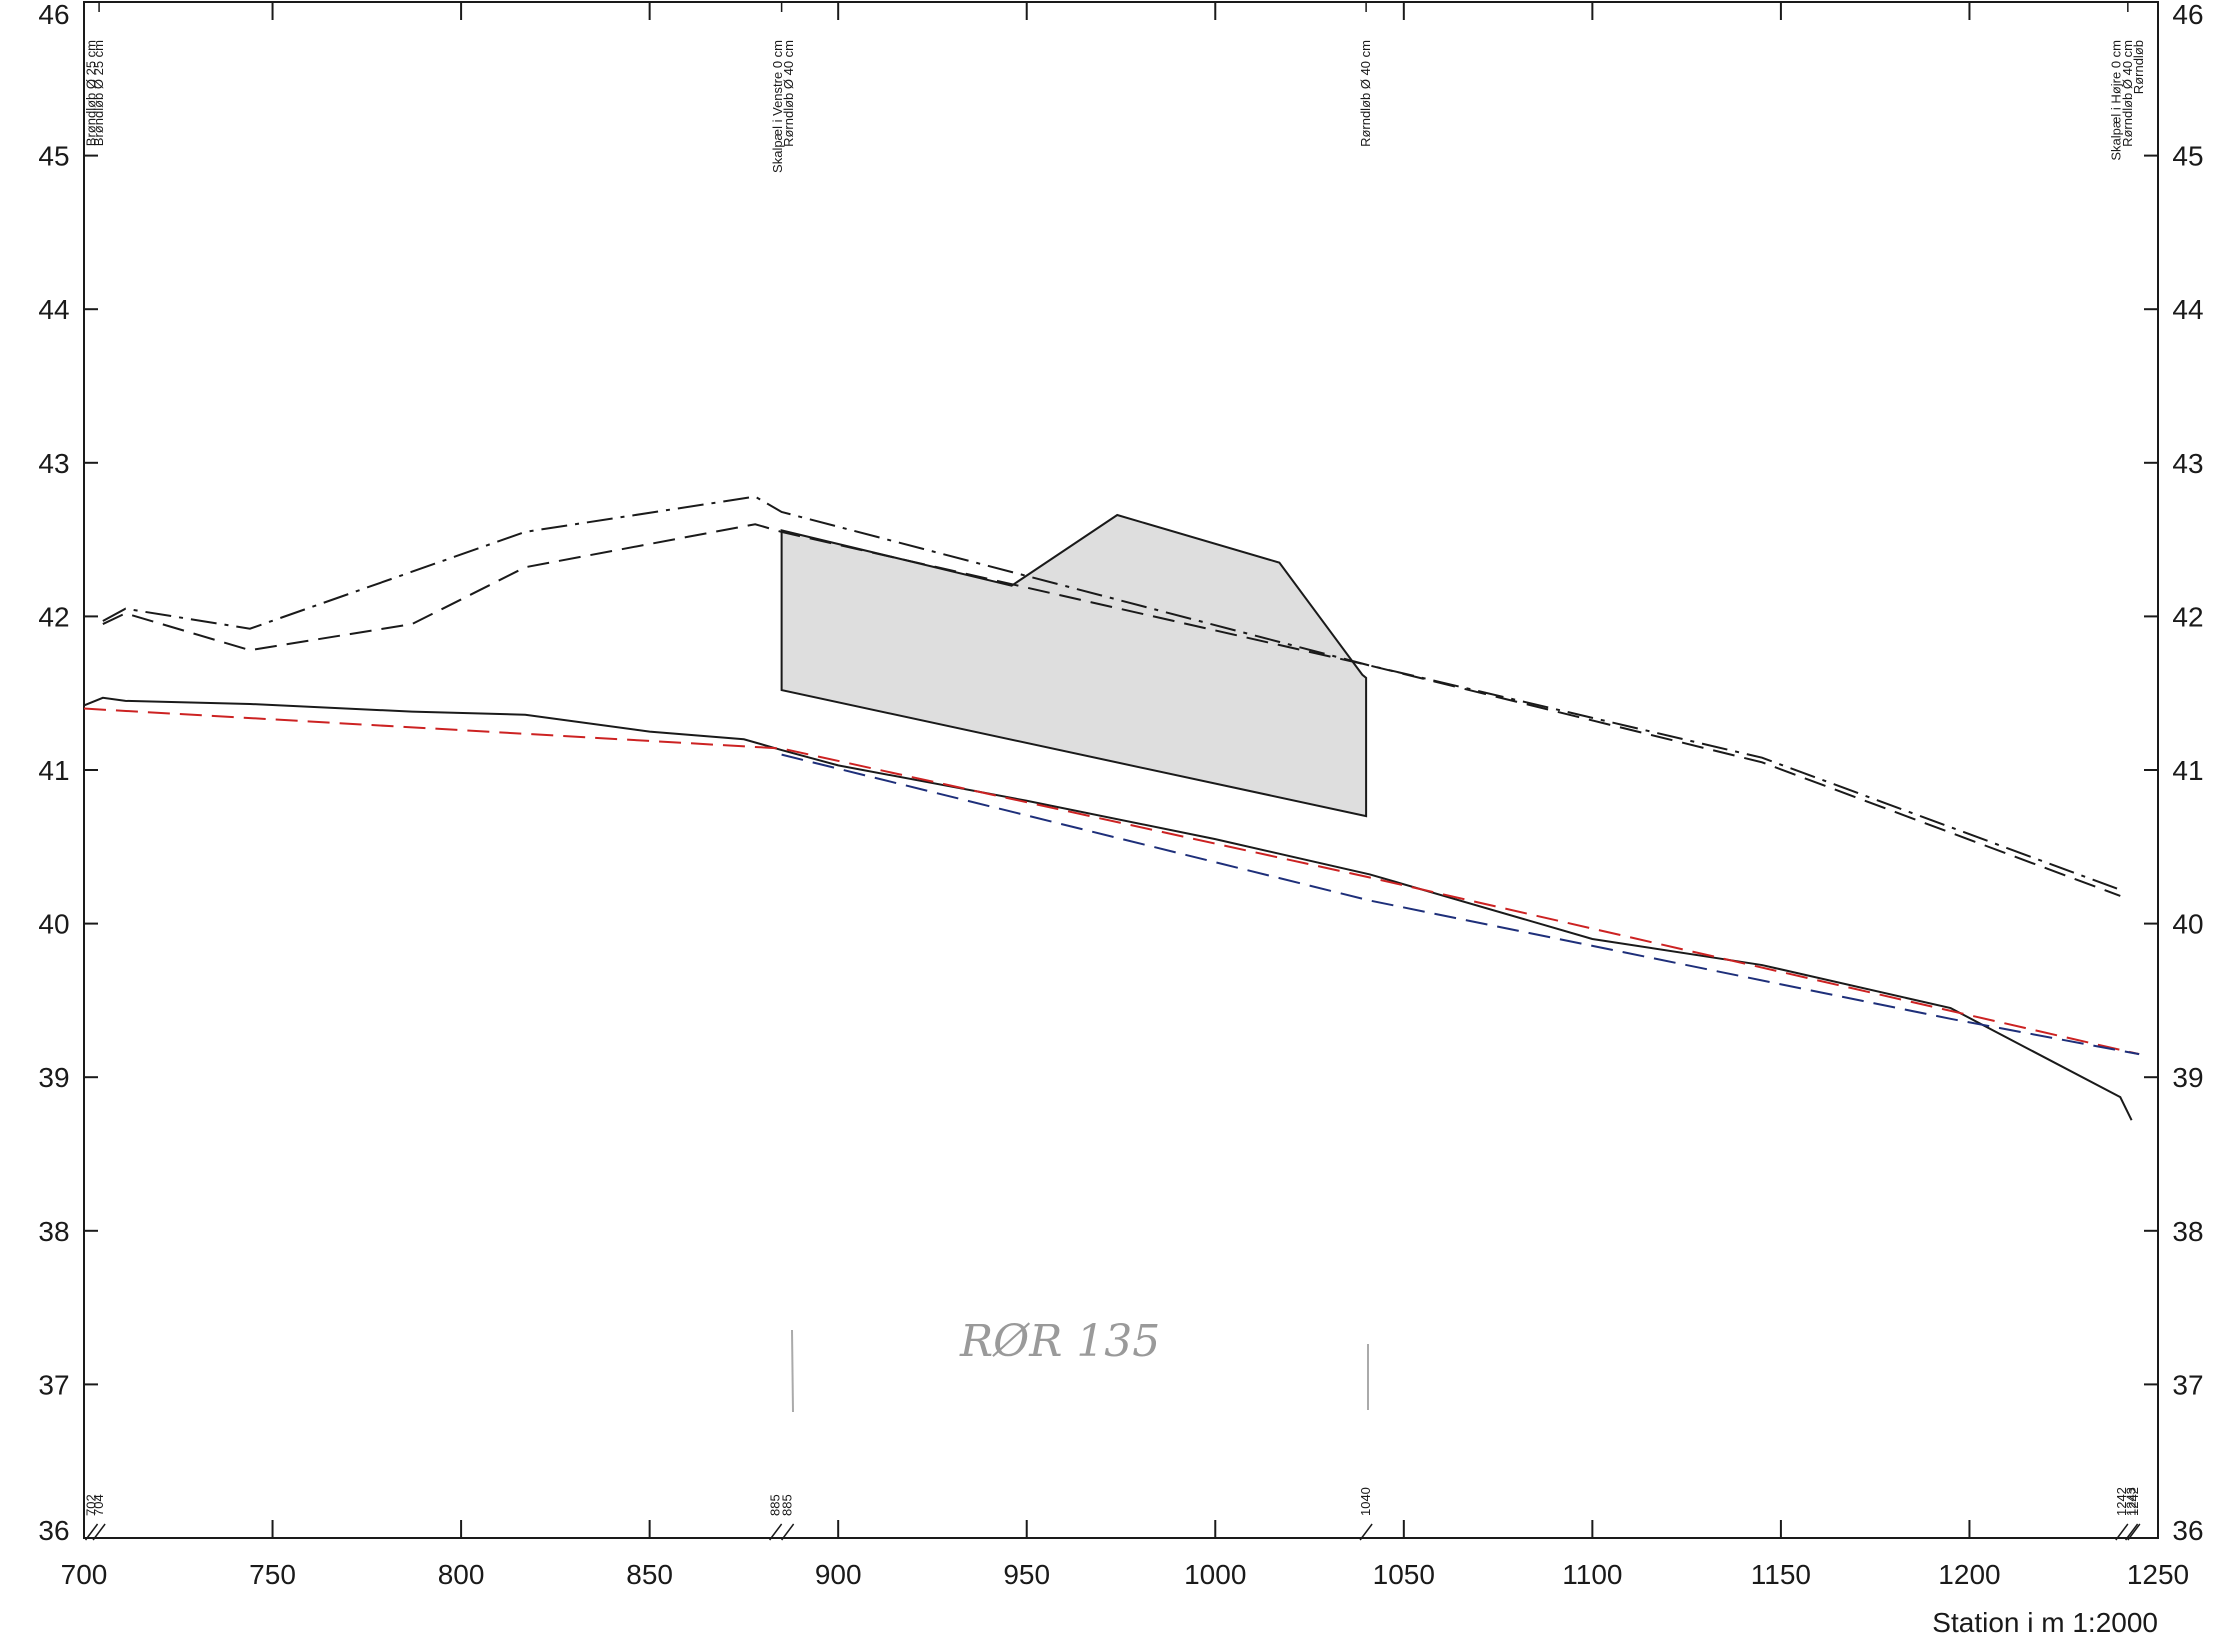  Describe the element at coordinates (2187, 924) in the screenshot. I see `y-tick-label-right: 40` at that location.